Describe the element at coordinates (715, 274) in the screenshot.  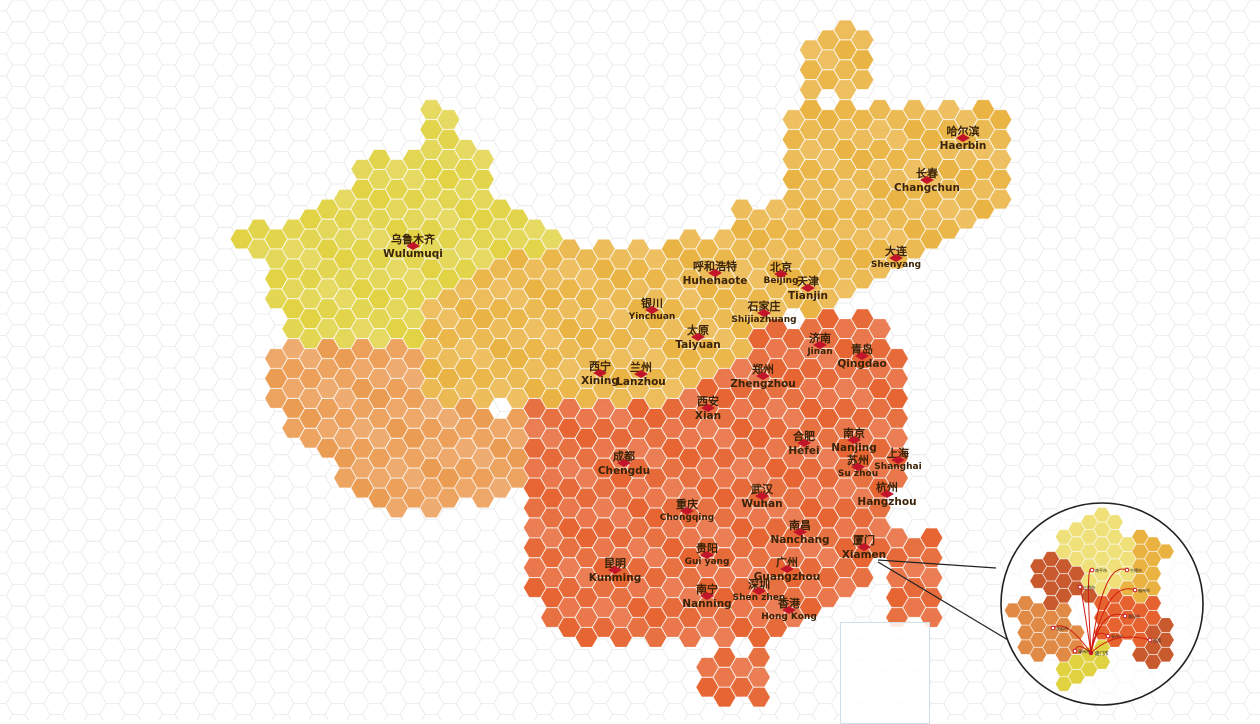
I see `city-marker-huhehaote: 呼和浩特 Huhehaote` at that location.